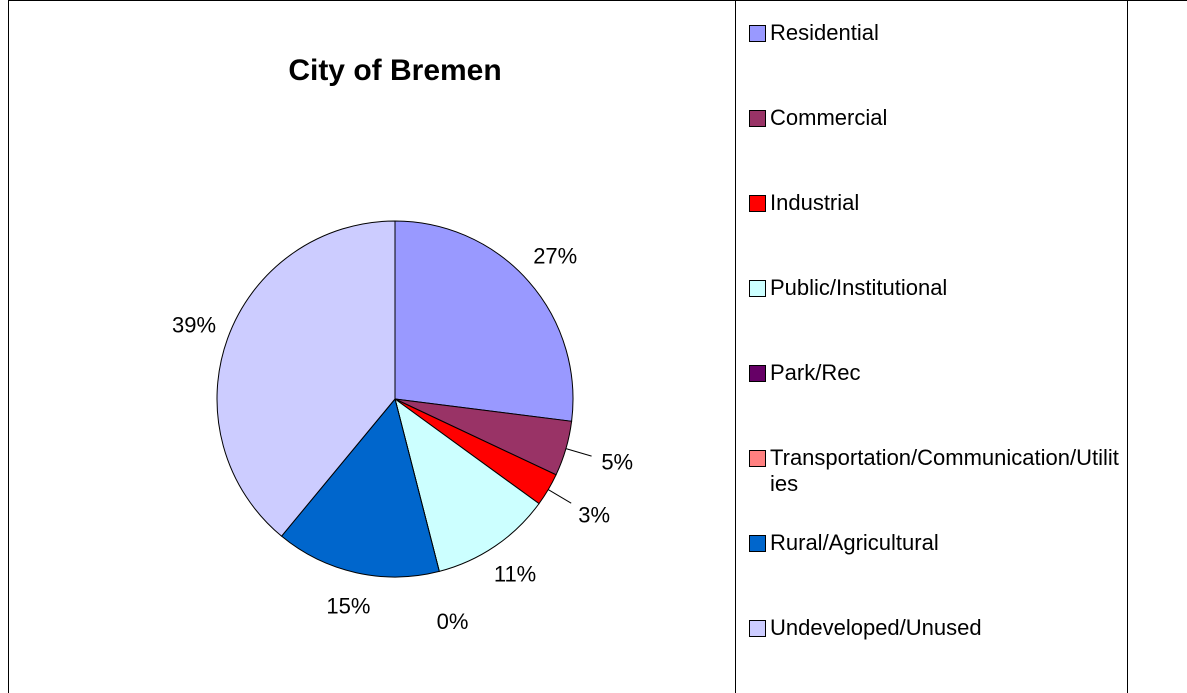 The image size is (1187, 693). Describe the element at coordinates (944, 470) in the screenshot. I see `legend-label: Transportation/Communication/Utilities` at that location.